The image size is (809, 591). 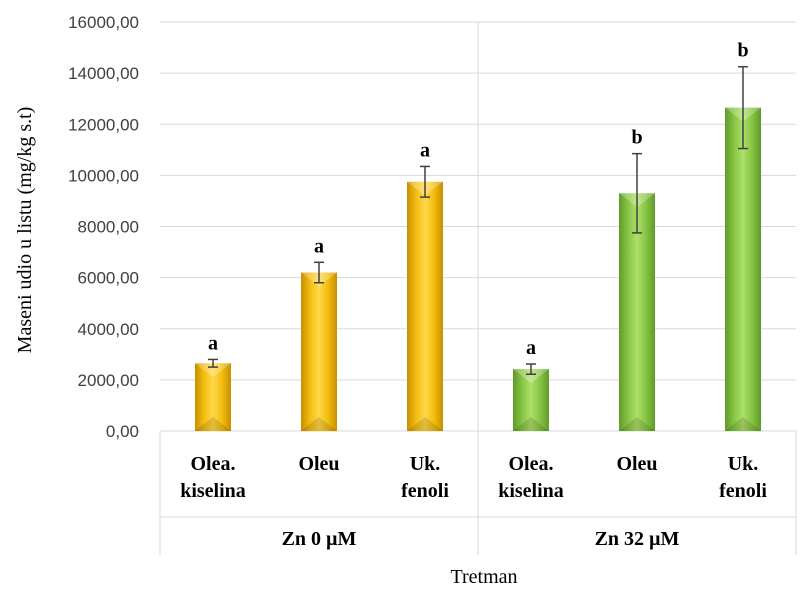 What do you see at coordinates (103, 73) in the screenshot?
I see `y-tick-label: 14000,00` at bounding box center [103, 73].